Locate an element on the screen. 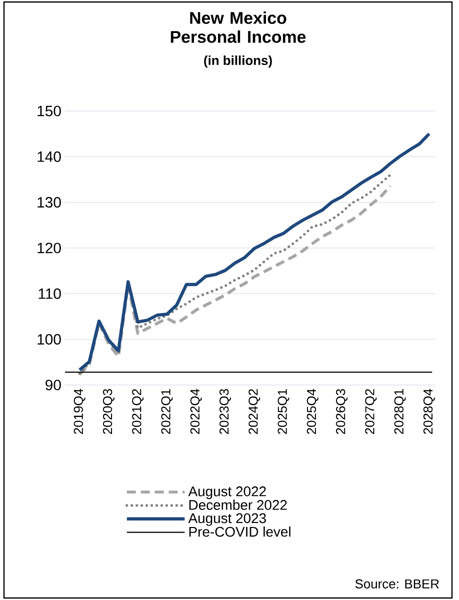 The height and width of the screenshot is (600, 459). x-tick-label: 2028Q4 is located at coordinates (429, 411).